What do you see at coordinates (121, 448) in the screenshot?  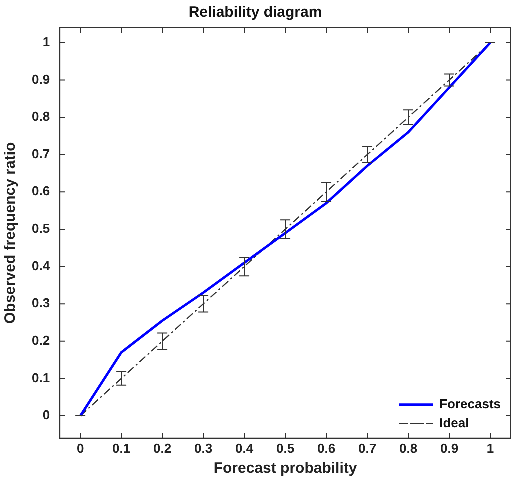 I see `x-tick-label: 0.1` at bounding box center [121, 448].